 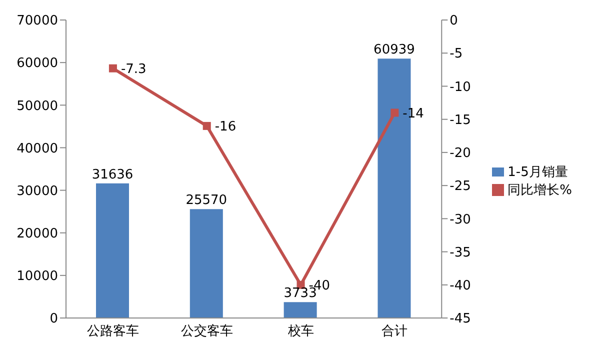 What do you see at coordinates (300, 332) in the screenshot?
I see `x-tick-label: 校车` at bounding box center [300, 332].